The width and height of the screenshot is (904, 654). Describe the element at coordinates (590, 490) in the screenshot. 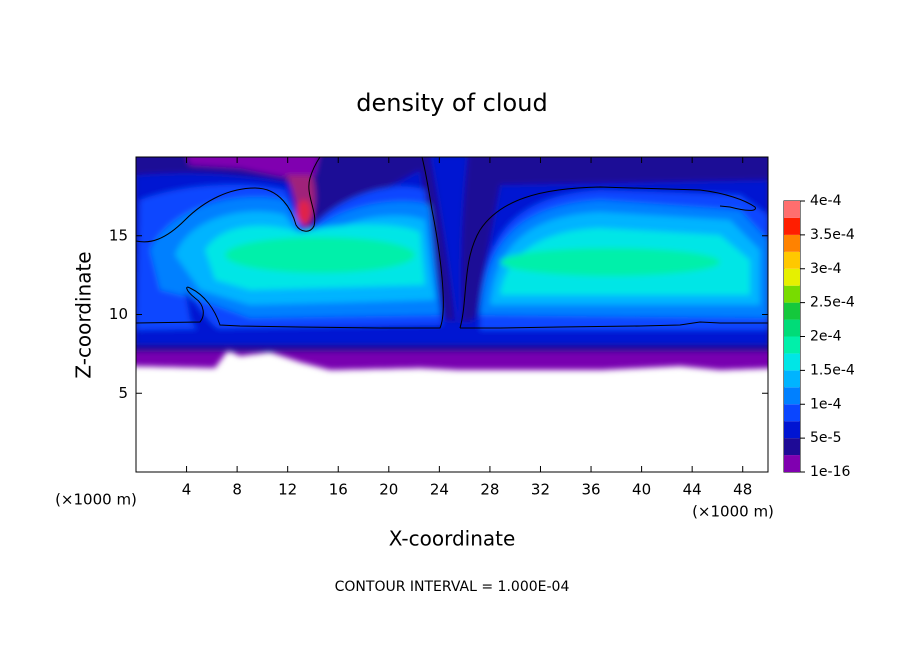

I see `x-tick-label: 36` at that location.